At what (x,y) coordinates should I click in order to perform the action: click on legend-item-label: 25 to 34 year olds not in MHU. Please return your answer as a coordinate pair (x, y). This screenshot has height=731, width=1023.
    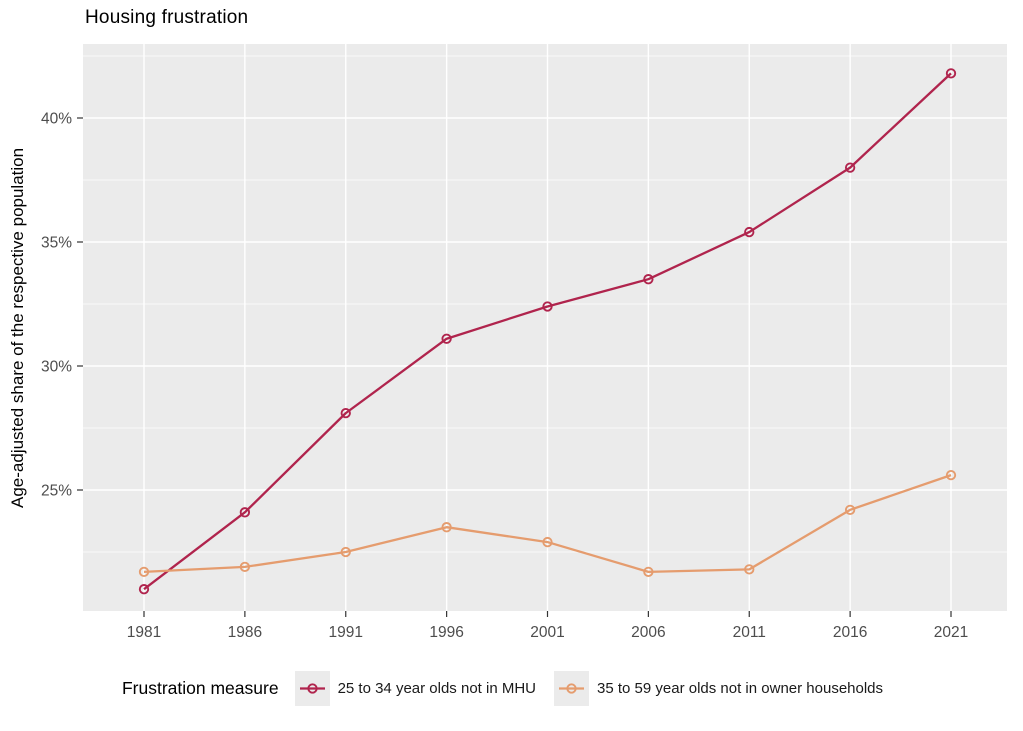
    Looking at the image, I should click on (436, 688).